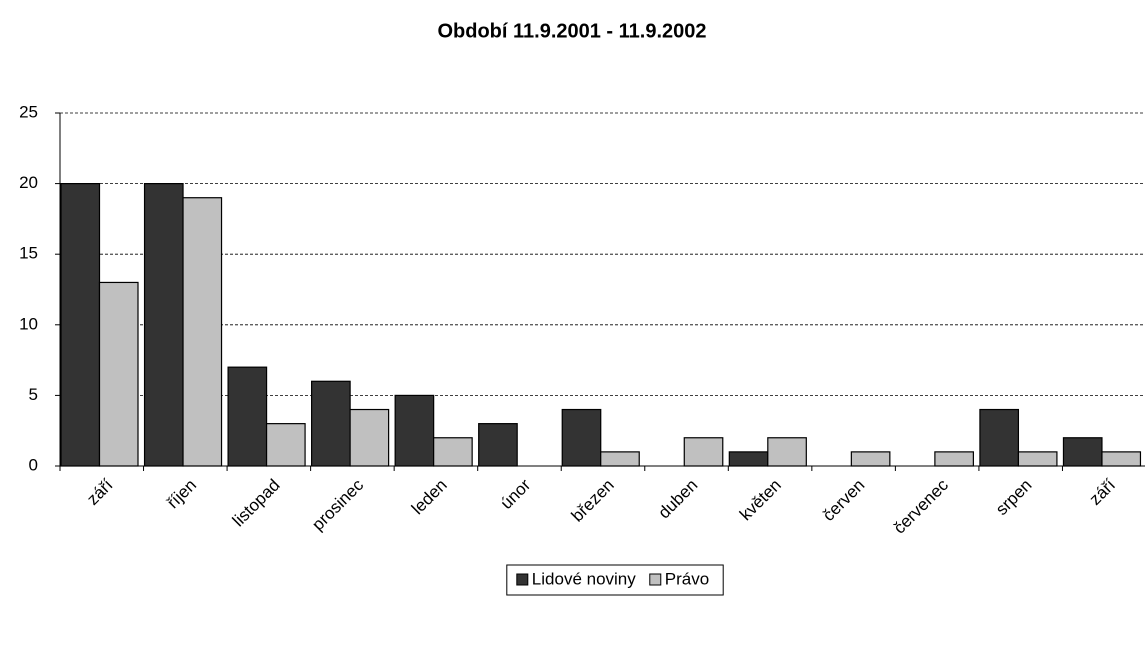 The height and width of the screenshot is (652, 1145). I want to click on x-tick-label: srpen, so click(1014, 497).